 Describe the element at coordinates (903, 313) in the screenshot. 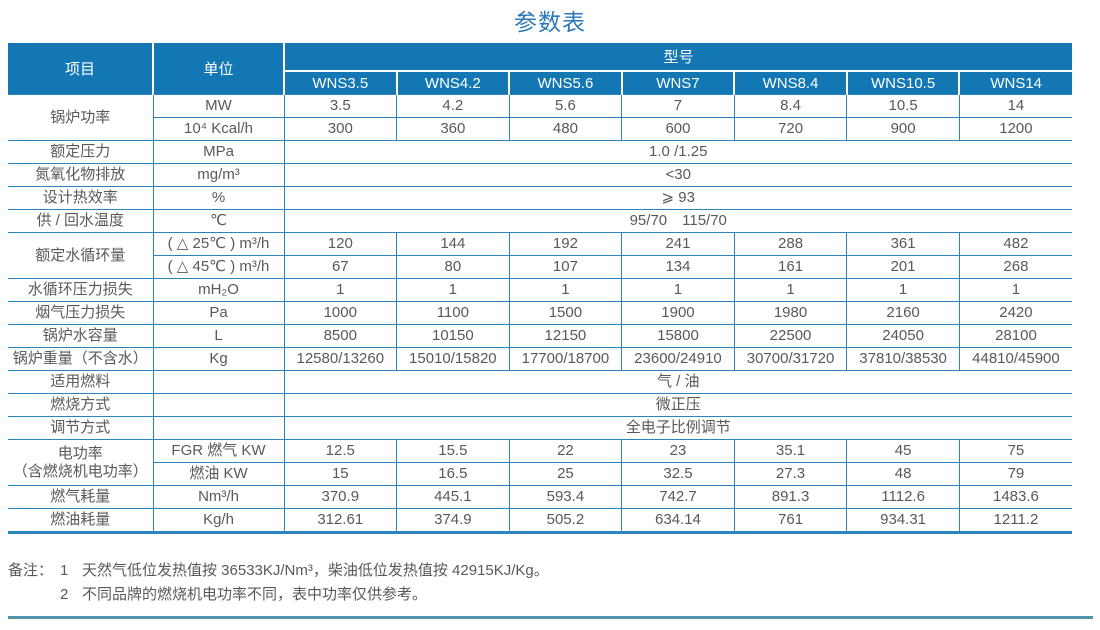

I see `value-cell: 2160` at that location.